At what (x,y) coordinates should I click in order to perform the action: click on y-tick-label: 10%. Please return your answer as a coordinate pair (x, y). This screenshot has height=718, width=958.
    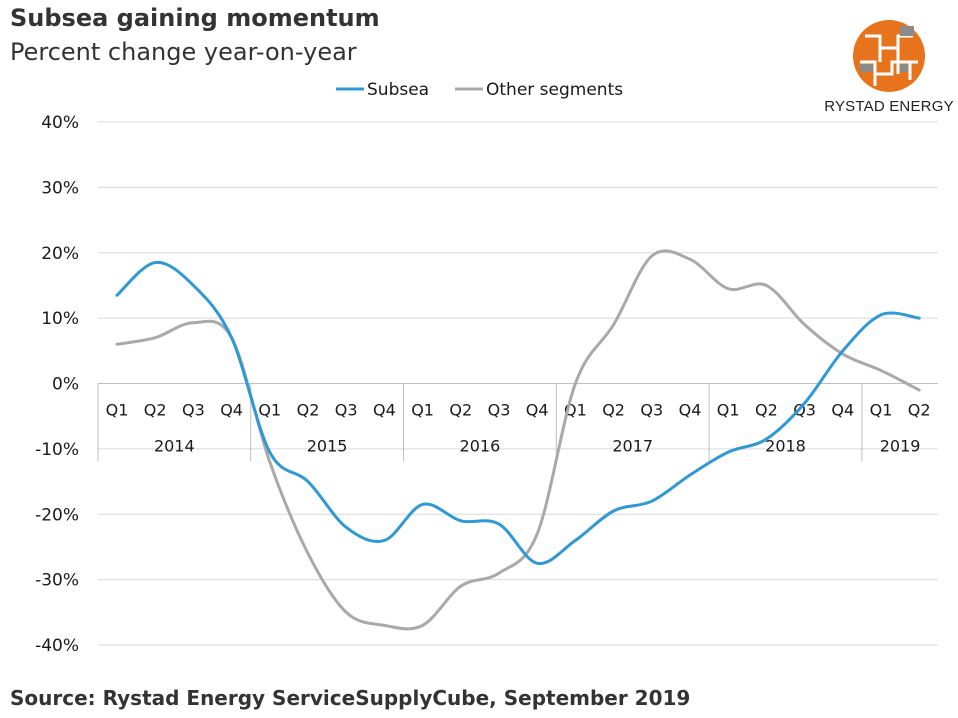
    Looking at the image, I should click on (60, 319).